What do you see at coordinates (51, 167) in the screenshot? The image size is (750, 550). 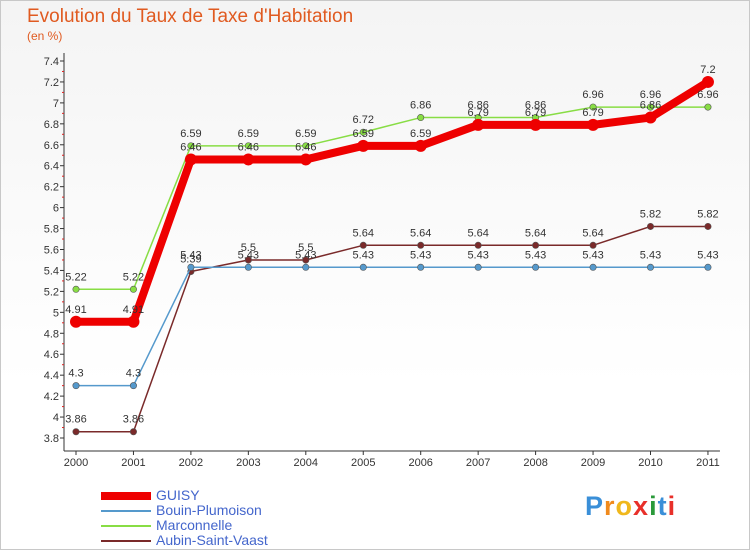 I see `y-tick-label: 6.4` at bounding box center [51, 167].